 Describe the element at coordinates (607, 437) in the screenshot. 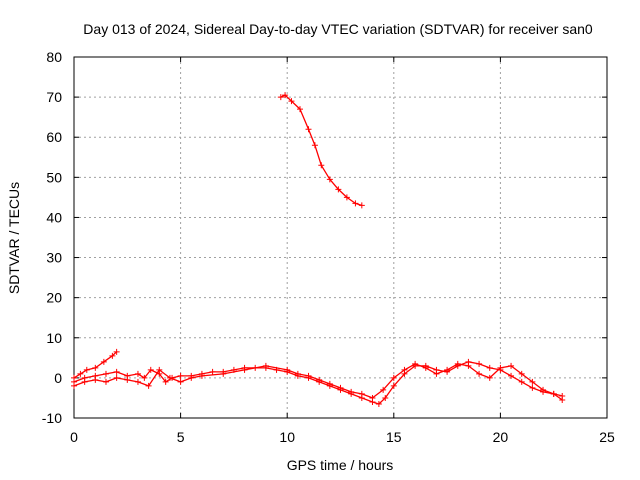

I see `x-tick-label: 25` at that location.